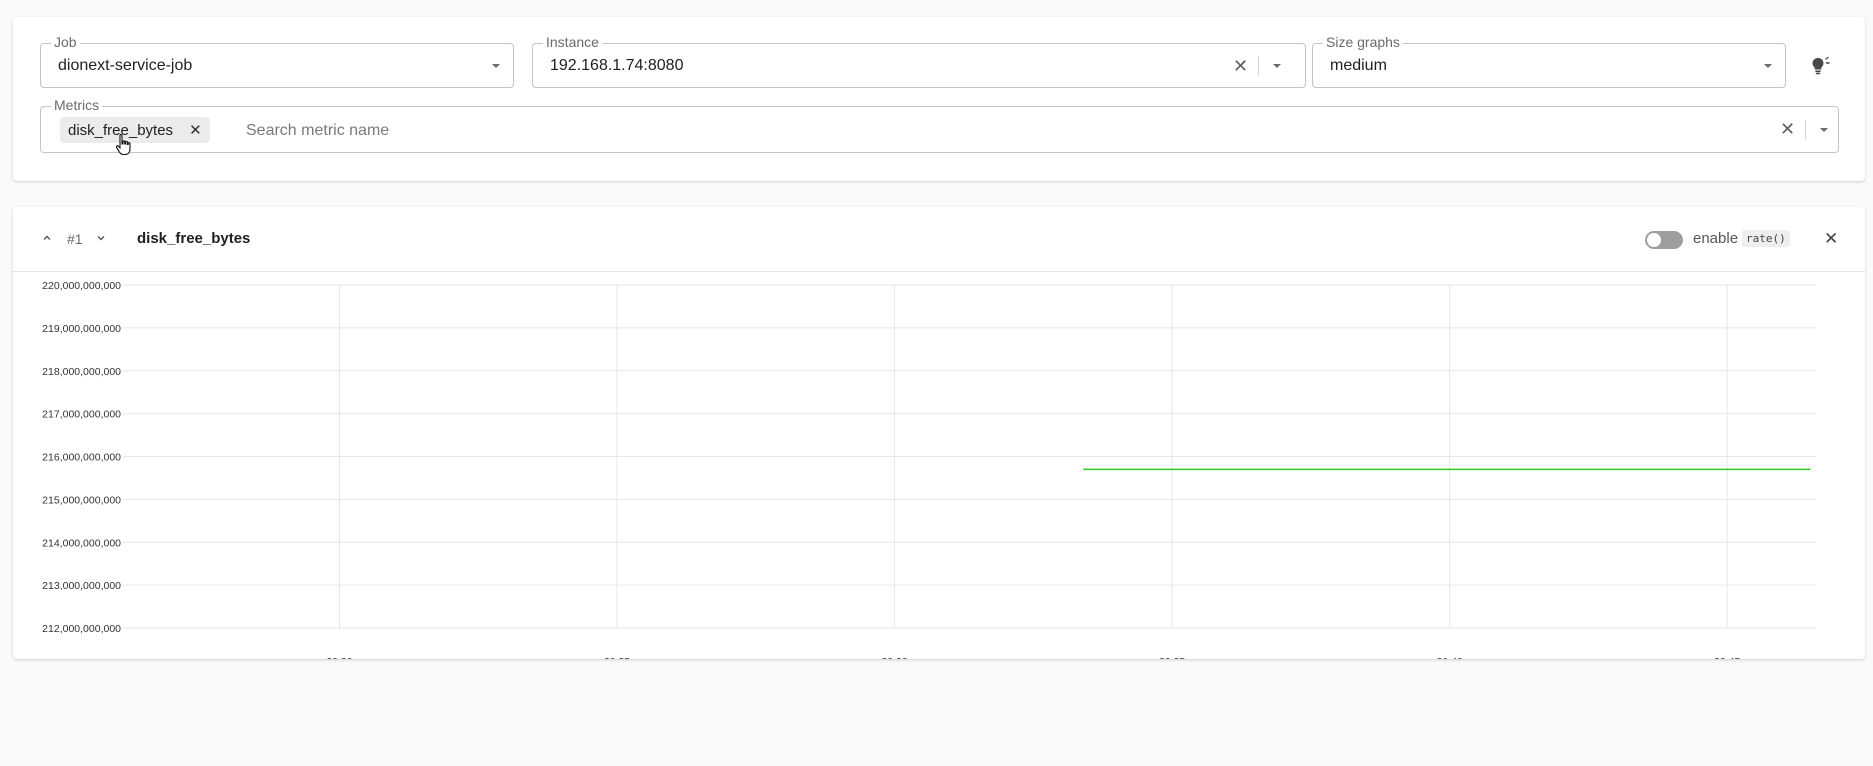  I want to click on metrics-select: Metrics disk_free_bytes ✕ ✕, so click(939, 124).